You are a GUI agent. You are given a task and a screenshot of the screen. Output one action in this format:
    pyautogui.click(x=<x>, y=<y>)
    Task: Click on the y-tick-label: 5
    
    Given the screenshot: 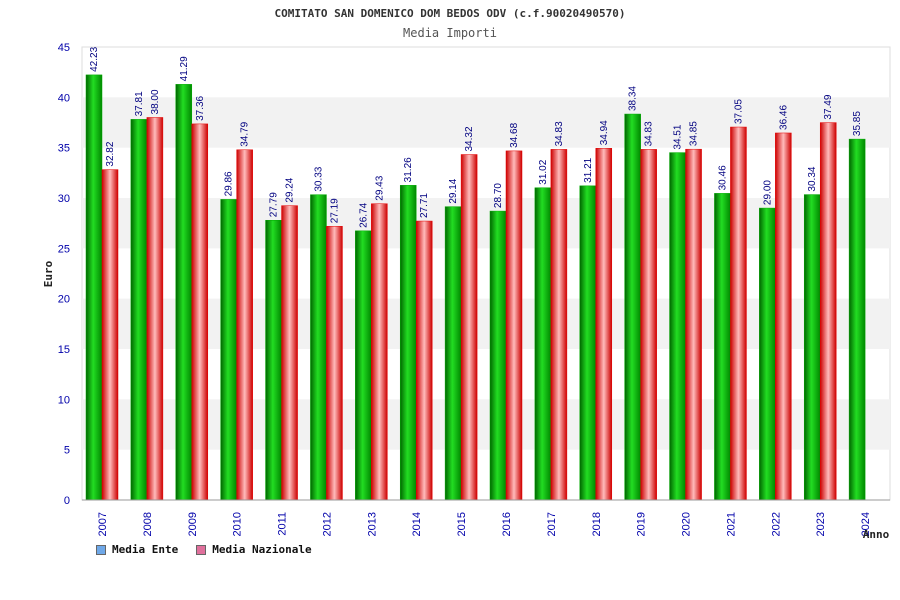 What is the action you would take?
    pyautogui.click(x=67, y=451)
    